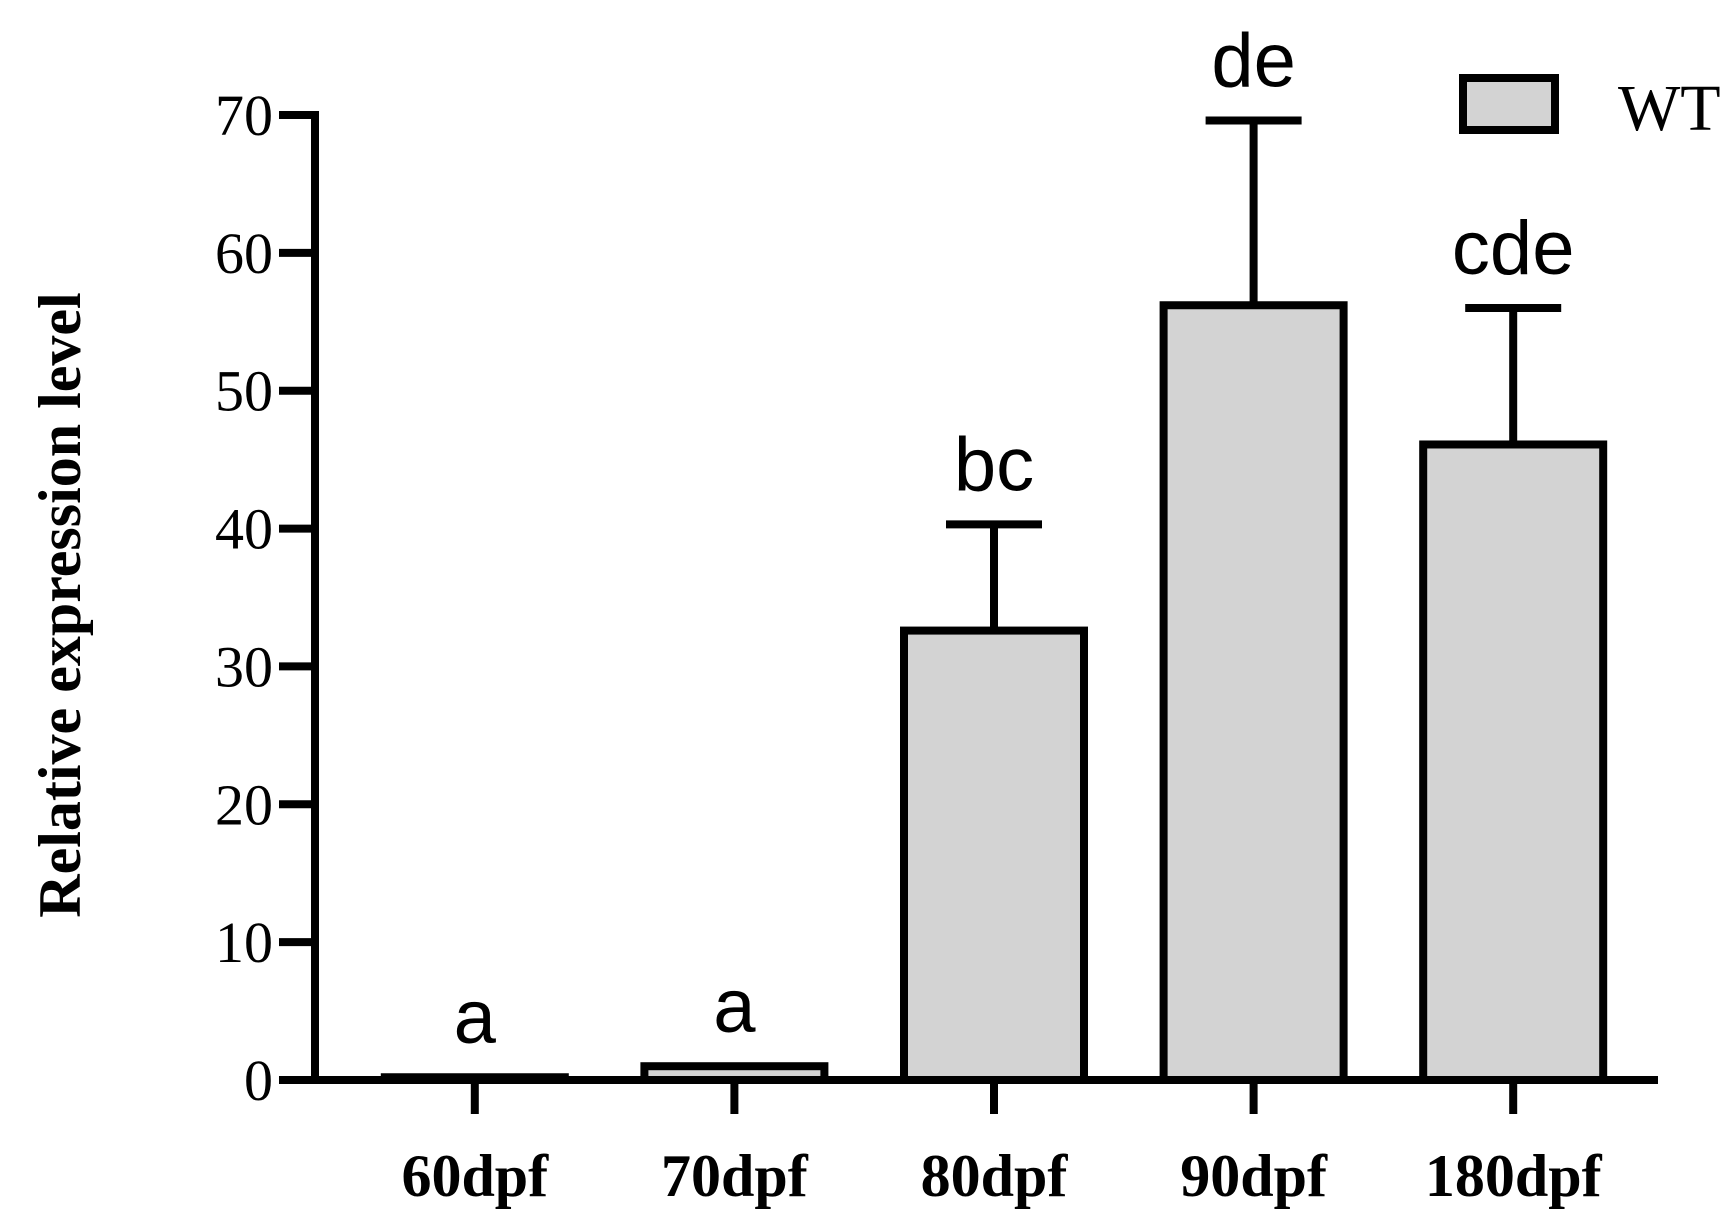 This screenshot has height=1223, width=1733. Describe the element at coordinates (735, 1176) in the screenshot. I see `x-tick-label: 70dpf` at that location.